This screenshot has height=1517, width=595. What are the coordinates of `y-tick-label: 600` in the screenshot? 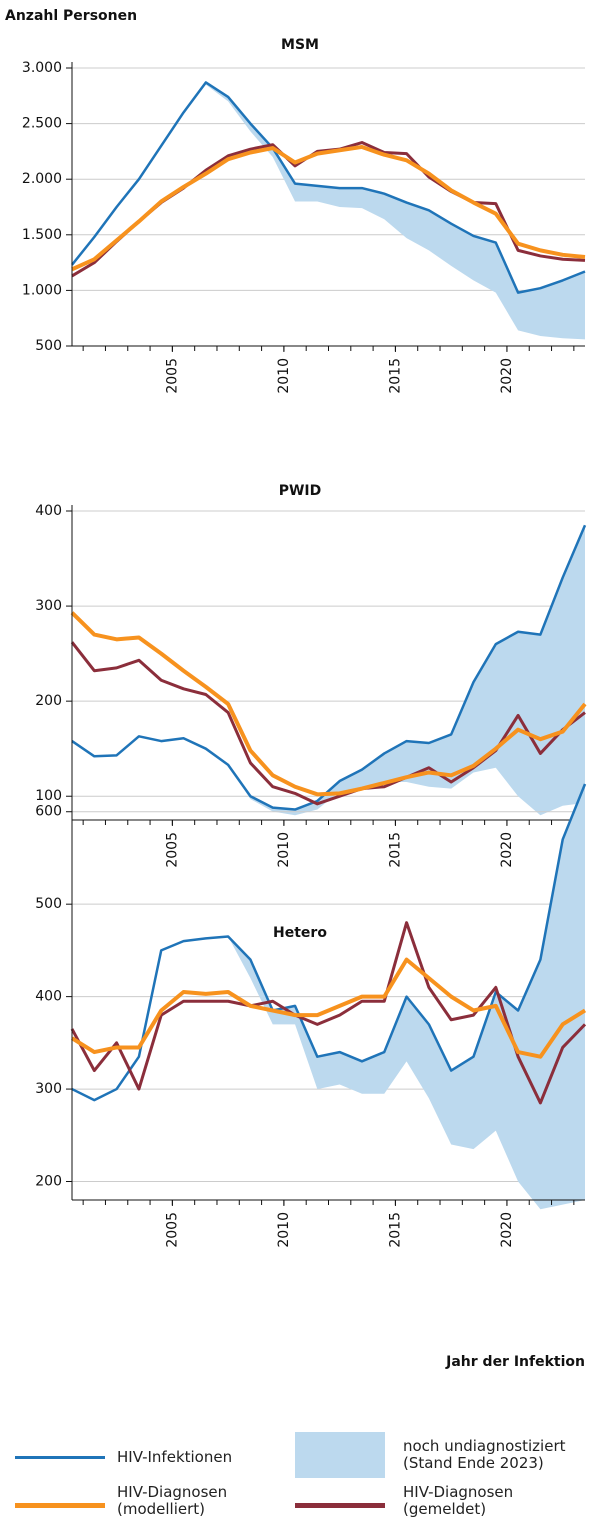 It's located at (48, 812).